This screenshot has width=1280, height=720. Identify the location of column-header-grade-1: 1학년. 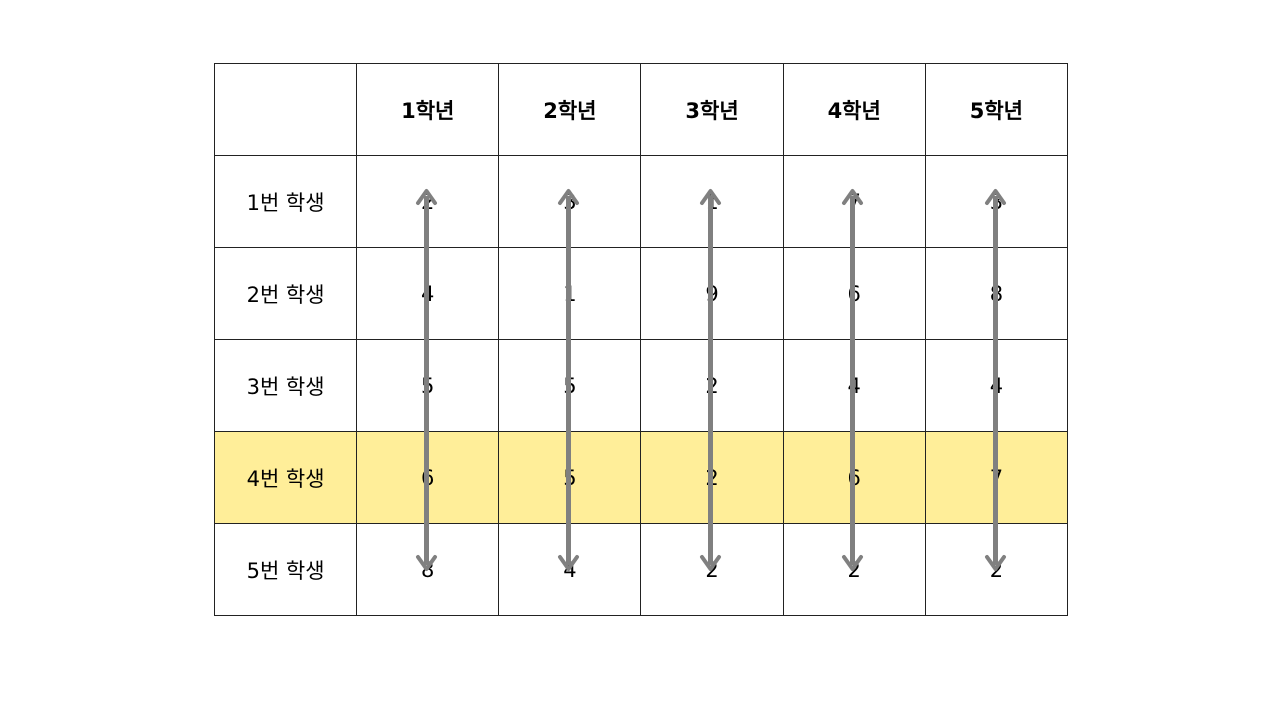
(428, 109).